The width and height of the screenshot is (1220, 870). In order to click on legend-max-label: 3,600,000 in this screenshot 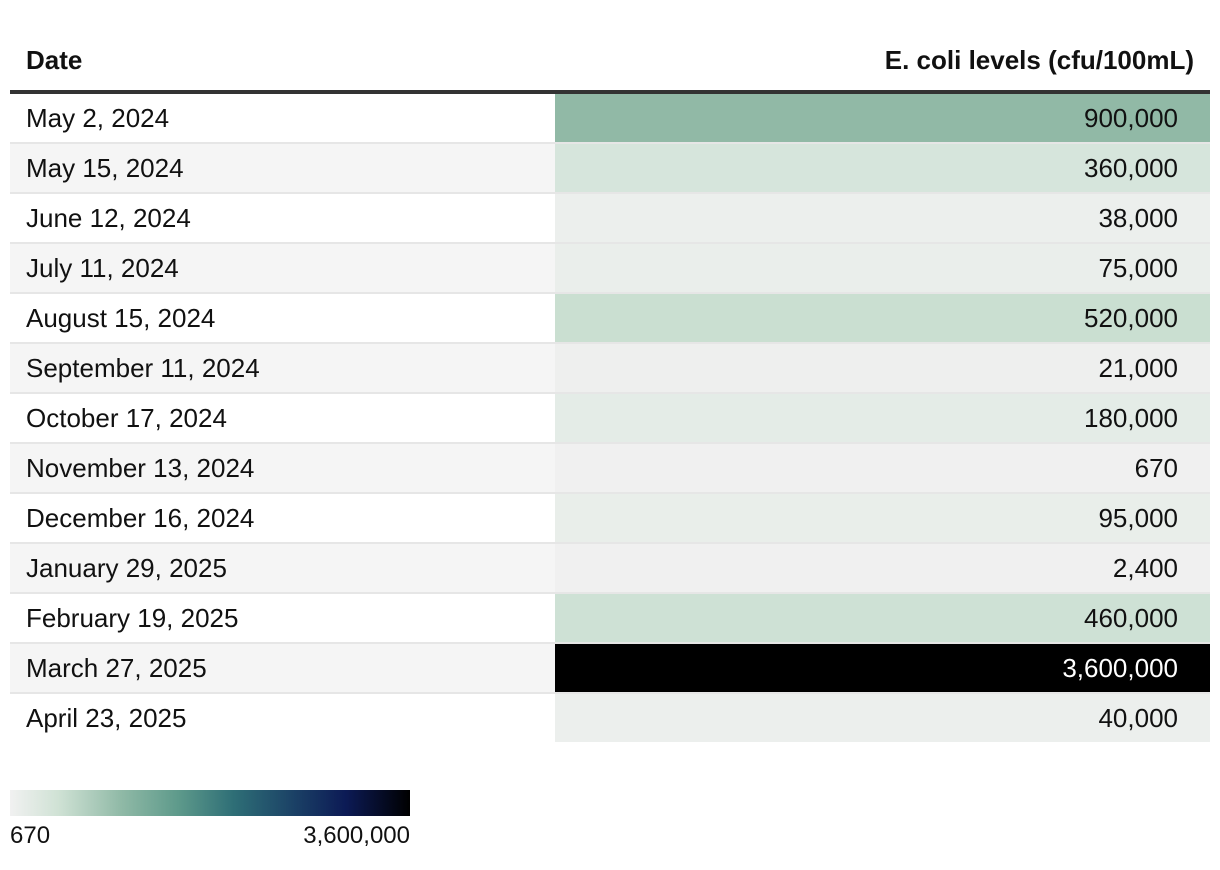, I will do `click(356, 835)`.